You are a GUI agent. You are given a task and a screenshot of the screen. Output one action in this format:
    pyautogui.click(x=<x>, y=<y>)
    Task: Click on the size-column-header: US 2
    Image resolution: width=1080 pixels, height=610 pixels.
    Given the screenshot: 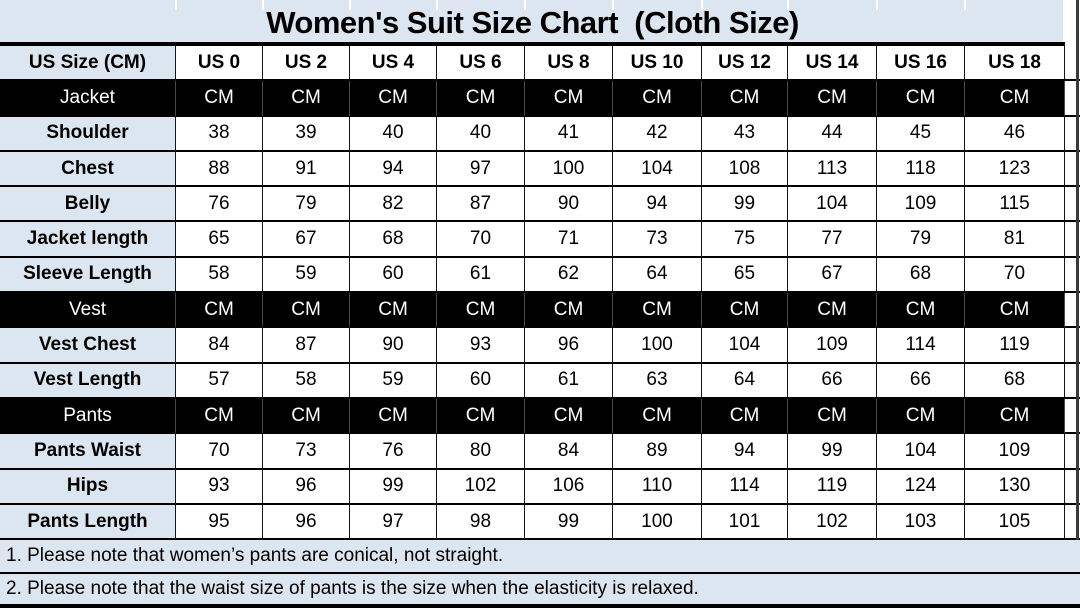 What is the action you would take?
    pyautogui.click(x=306, y=64)
    